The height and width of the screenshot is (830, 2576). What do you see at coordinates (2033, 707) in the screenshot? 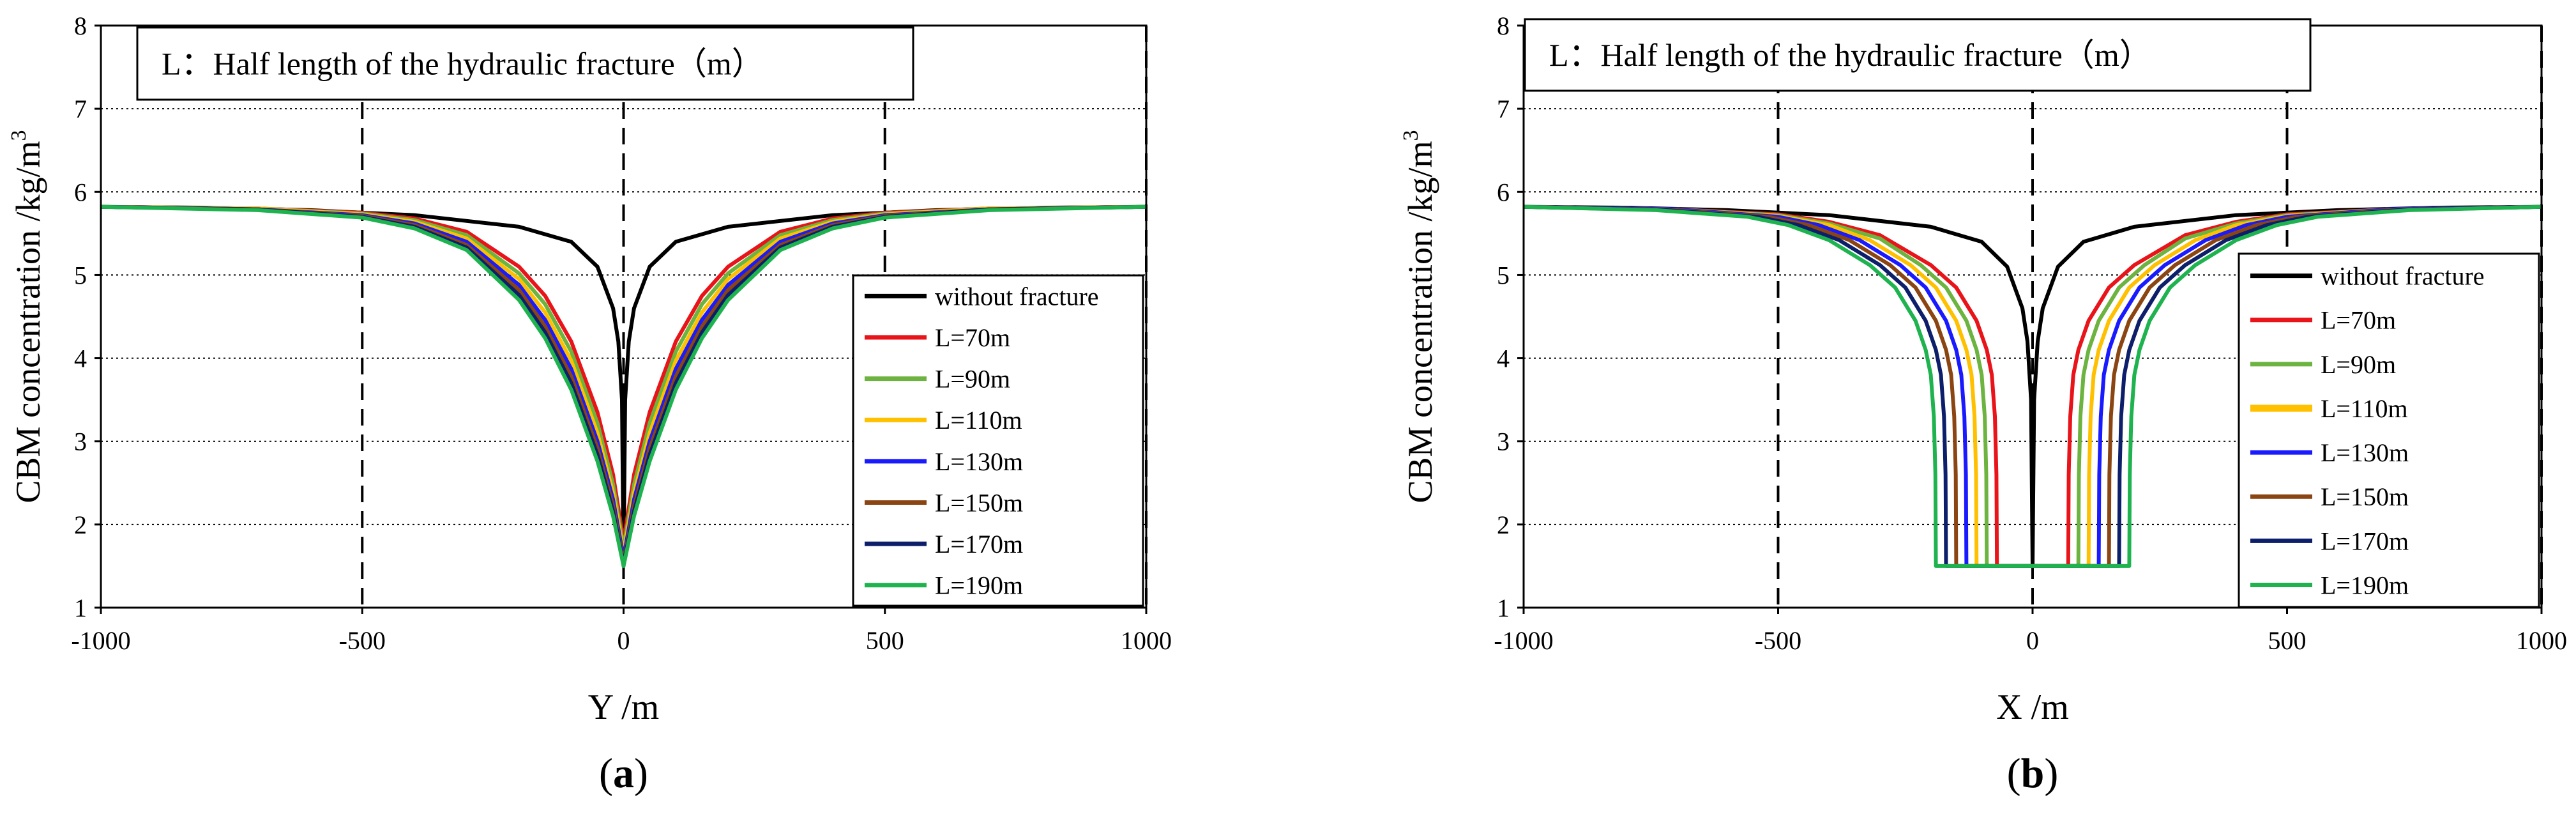
I see `x-axis-label: X /m` at bounding box center [2033, 707].